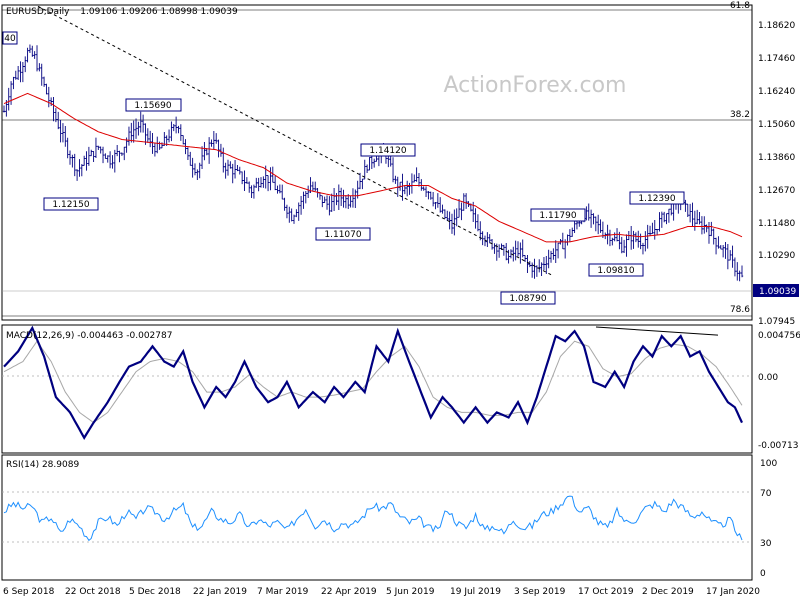 This screenshot has width=800, height=600. What do you see at coordinates (342, 235) in the screenshot?
I see `annotation-111070-text: 1.11070` at bounding box center [342, 235].